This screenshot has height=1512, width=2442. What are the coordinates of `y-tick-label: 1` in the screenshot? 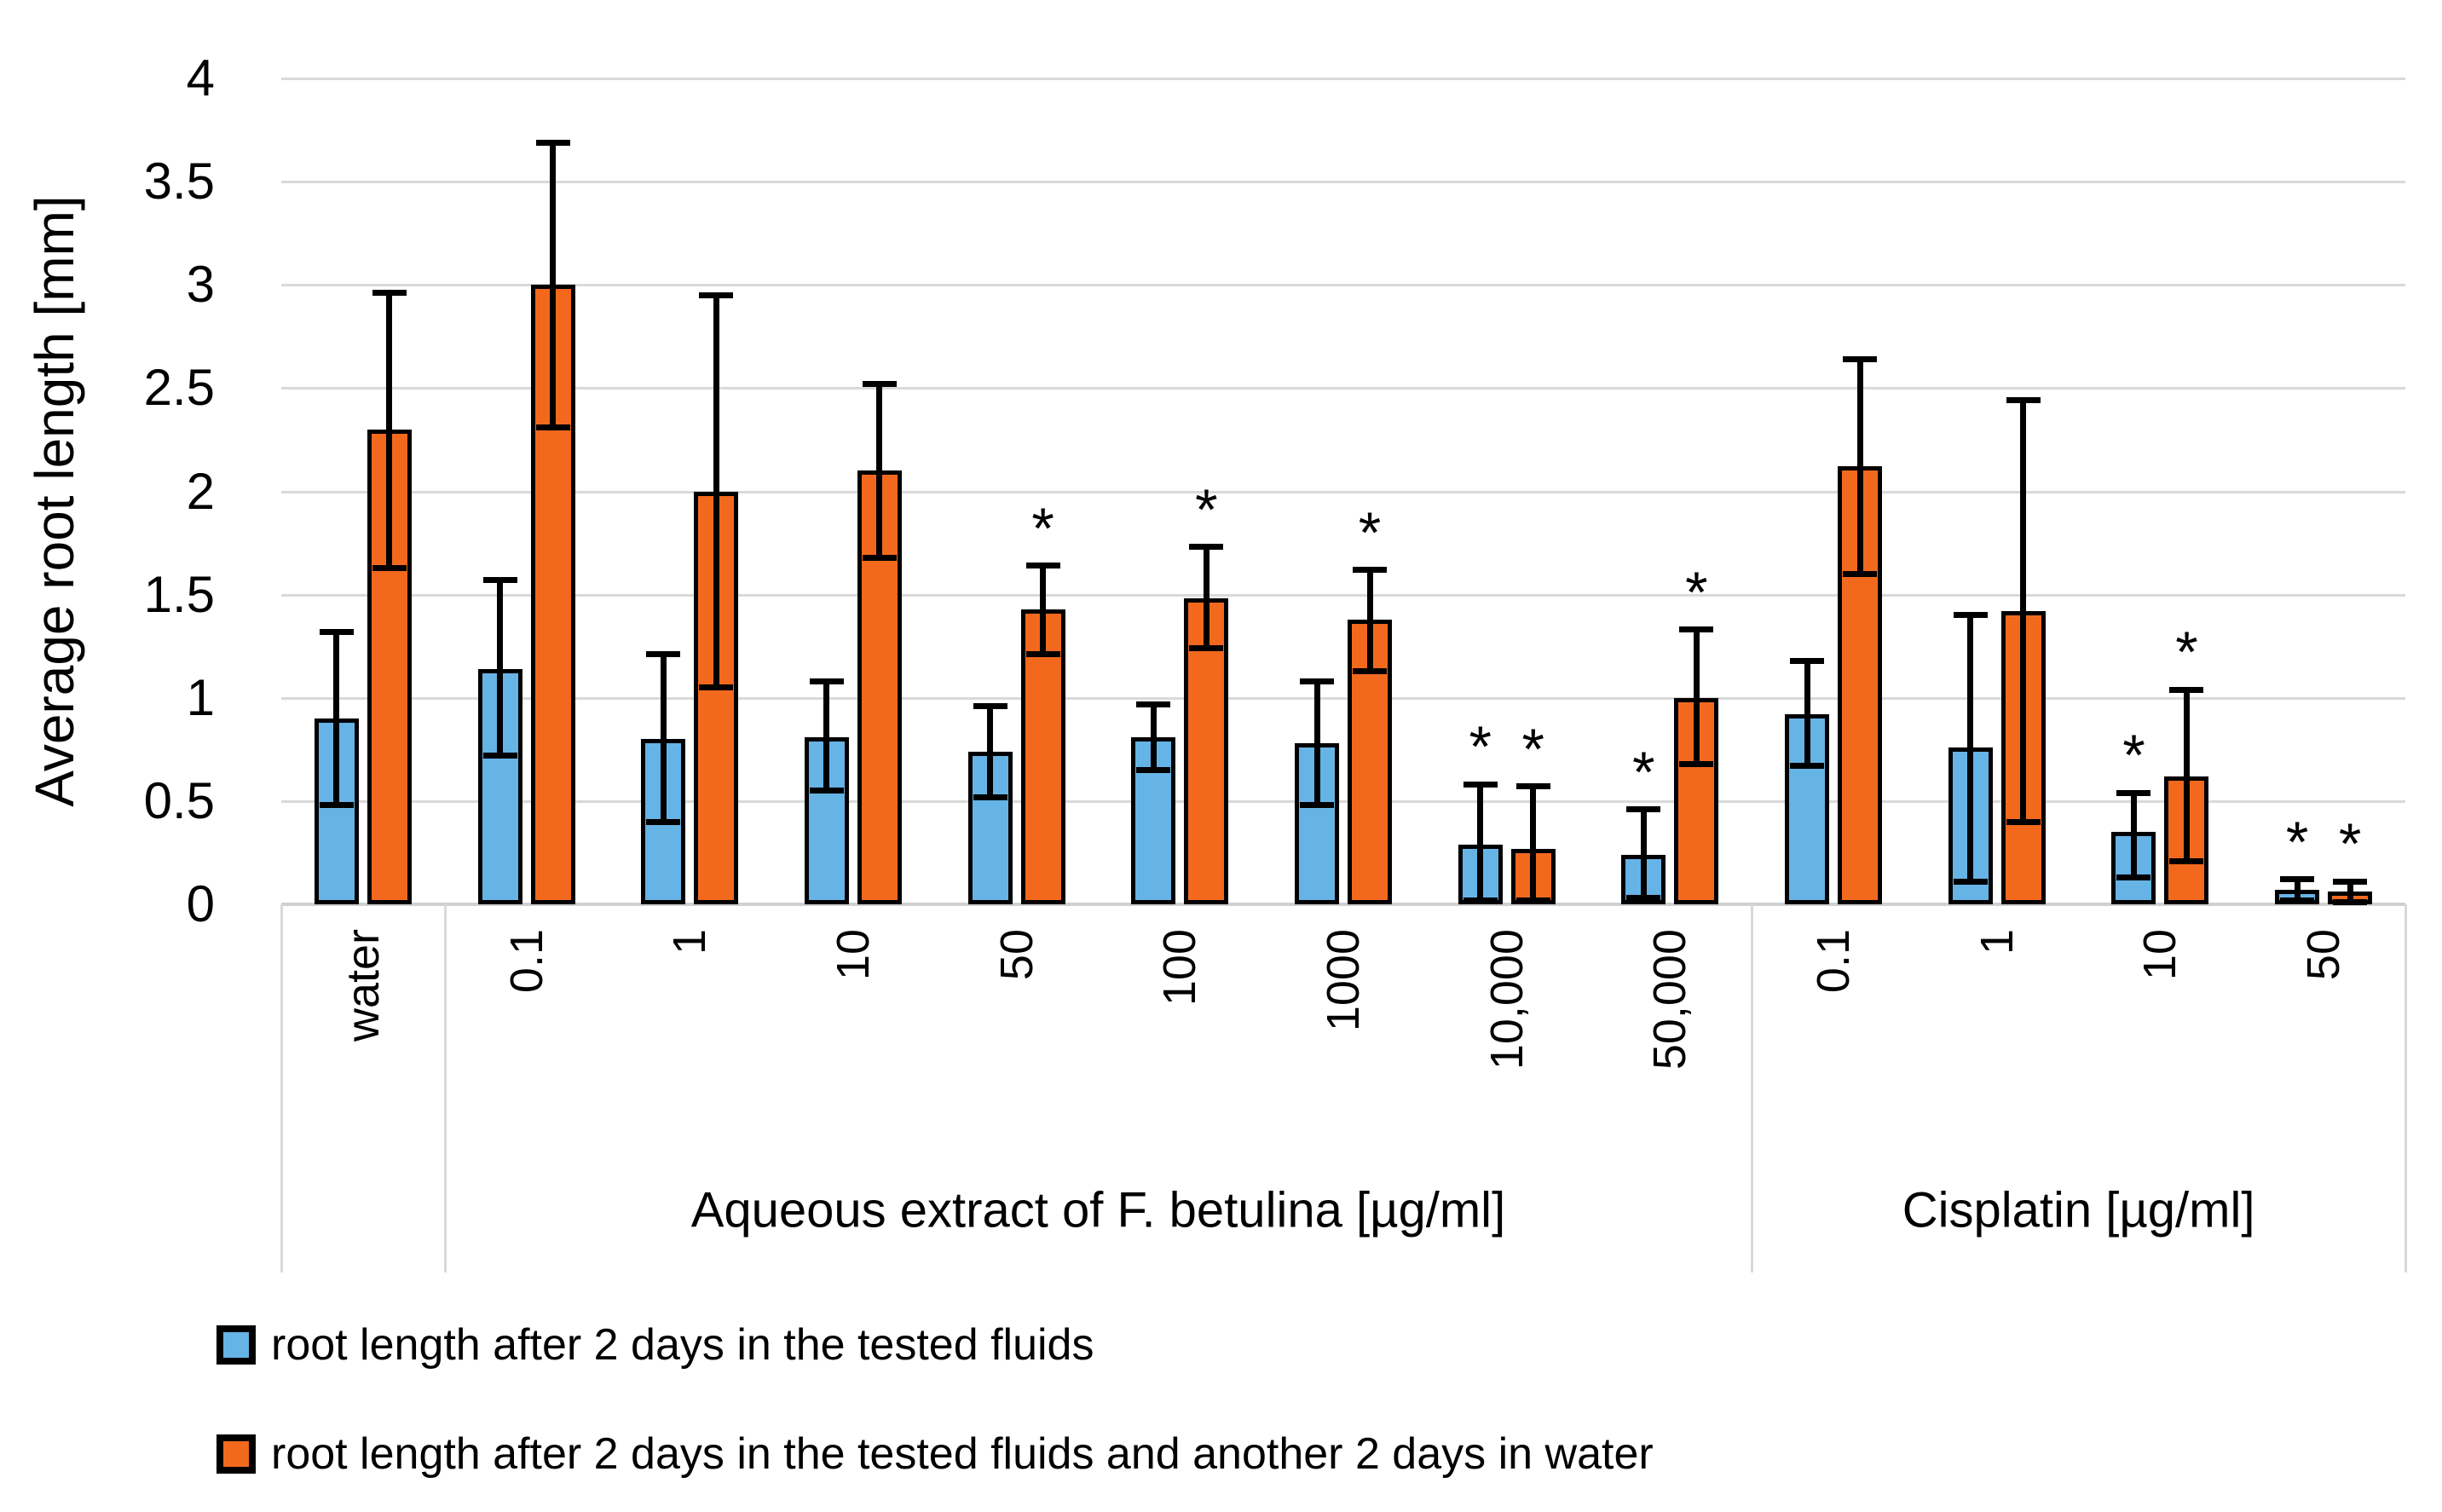 It's located at (200, 697).